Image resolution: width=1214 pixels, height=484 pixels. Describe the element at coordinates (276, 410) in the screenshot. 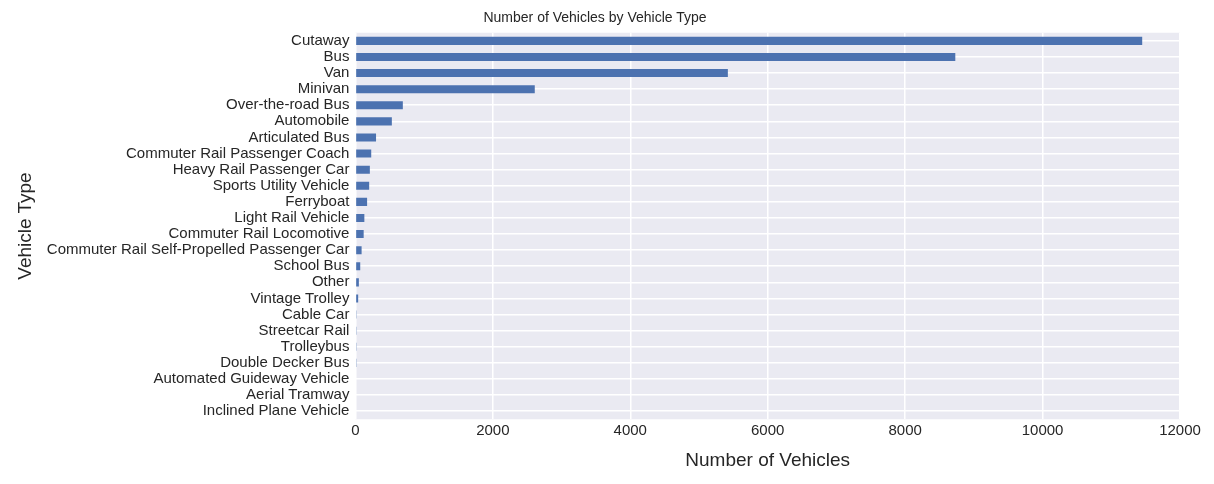

I see `y-tick-label: Inclined Plane Vehicle` at that location.